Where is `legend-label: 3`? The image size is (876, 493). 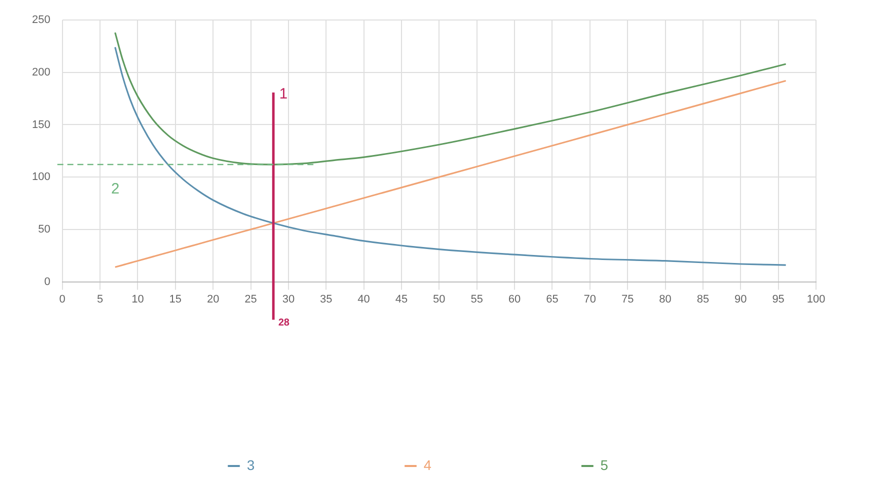
legend-label: 3 is located at coordinates (250, 464).